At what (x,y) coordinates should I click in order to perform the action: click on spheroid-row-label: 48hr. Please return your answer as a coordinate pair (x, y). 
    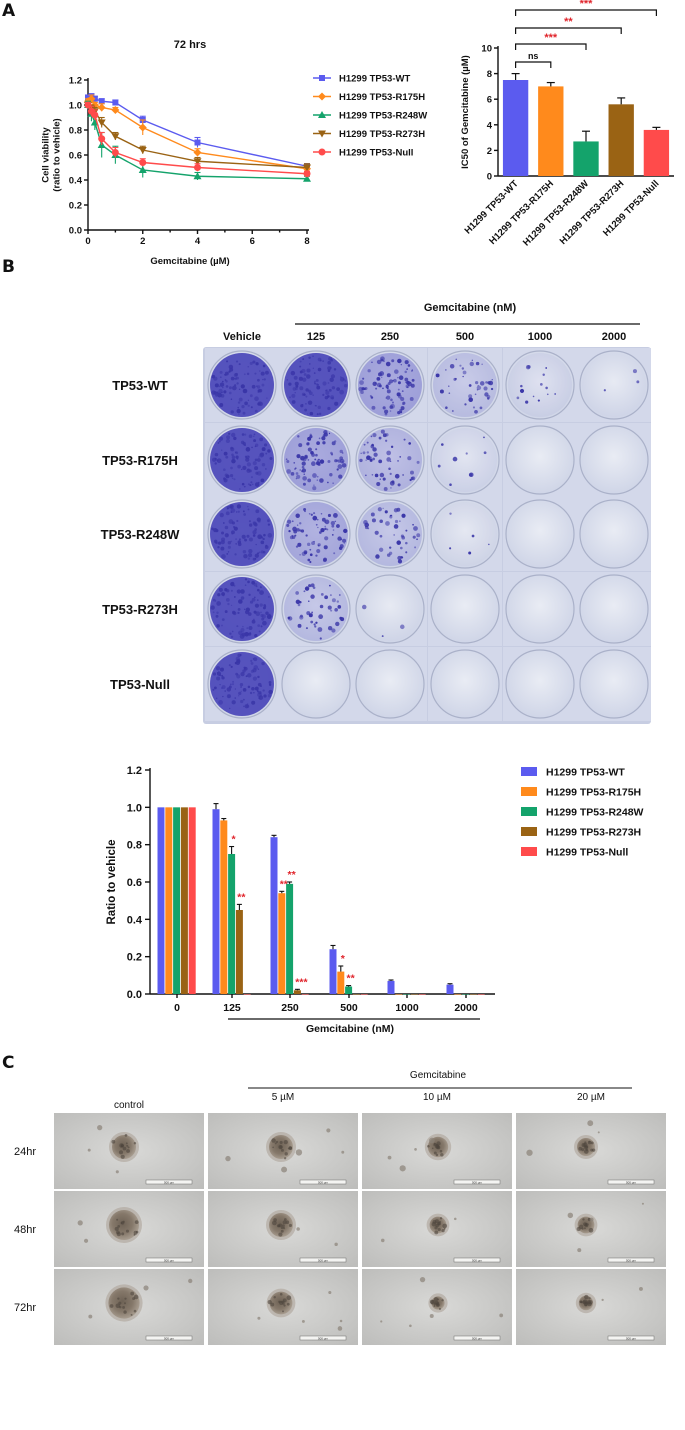
    Looking at the image, I should click on (25, 1230).